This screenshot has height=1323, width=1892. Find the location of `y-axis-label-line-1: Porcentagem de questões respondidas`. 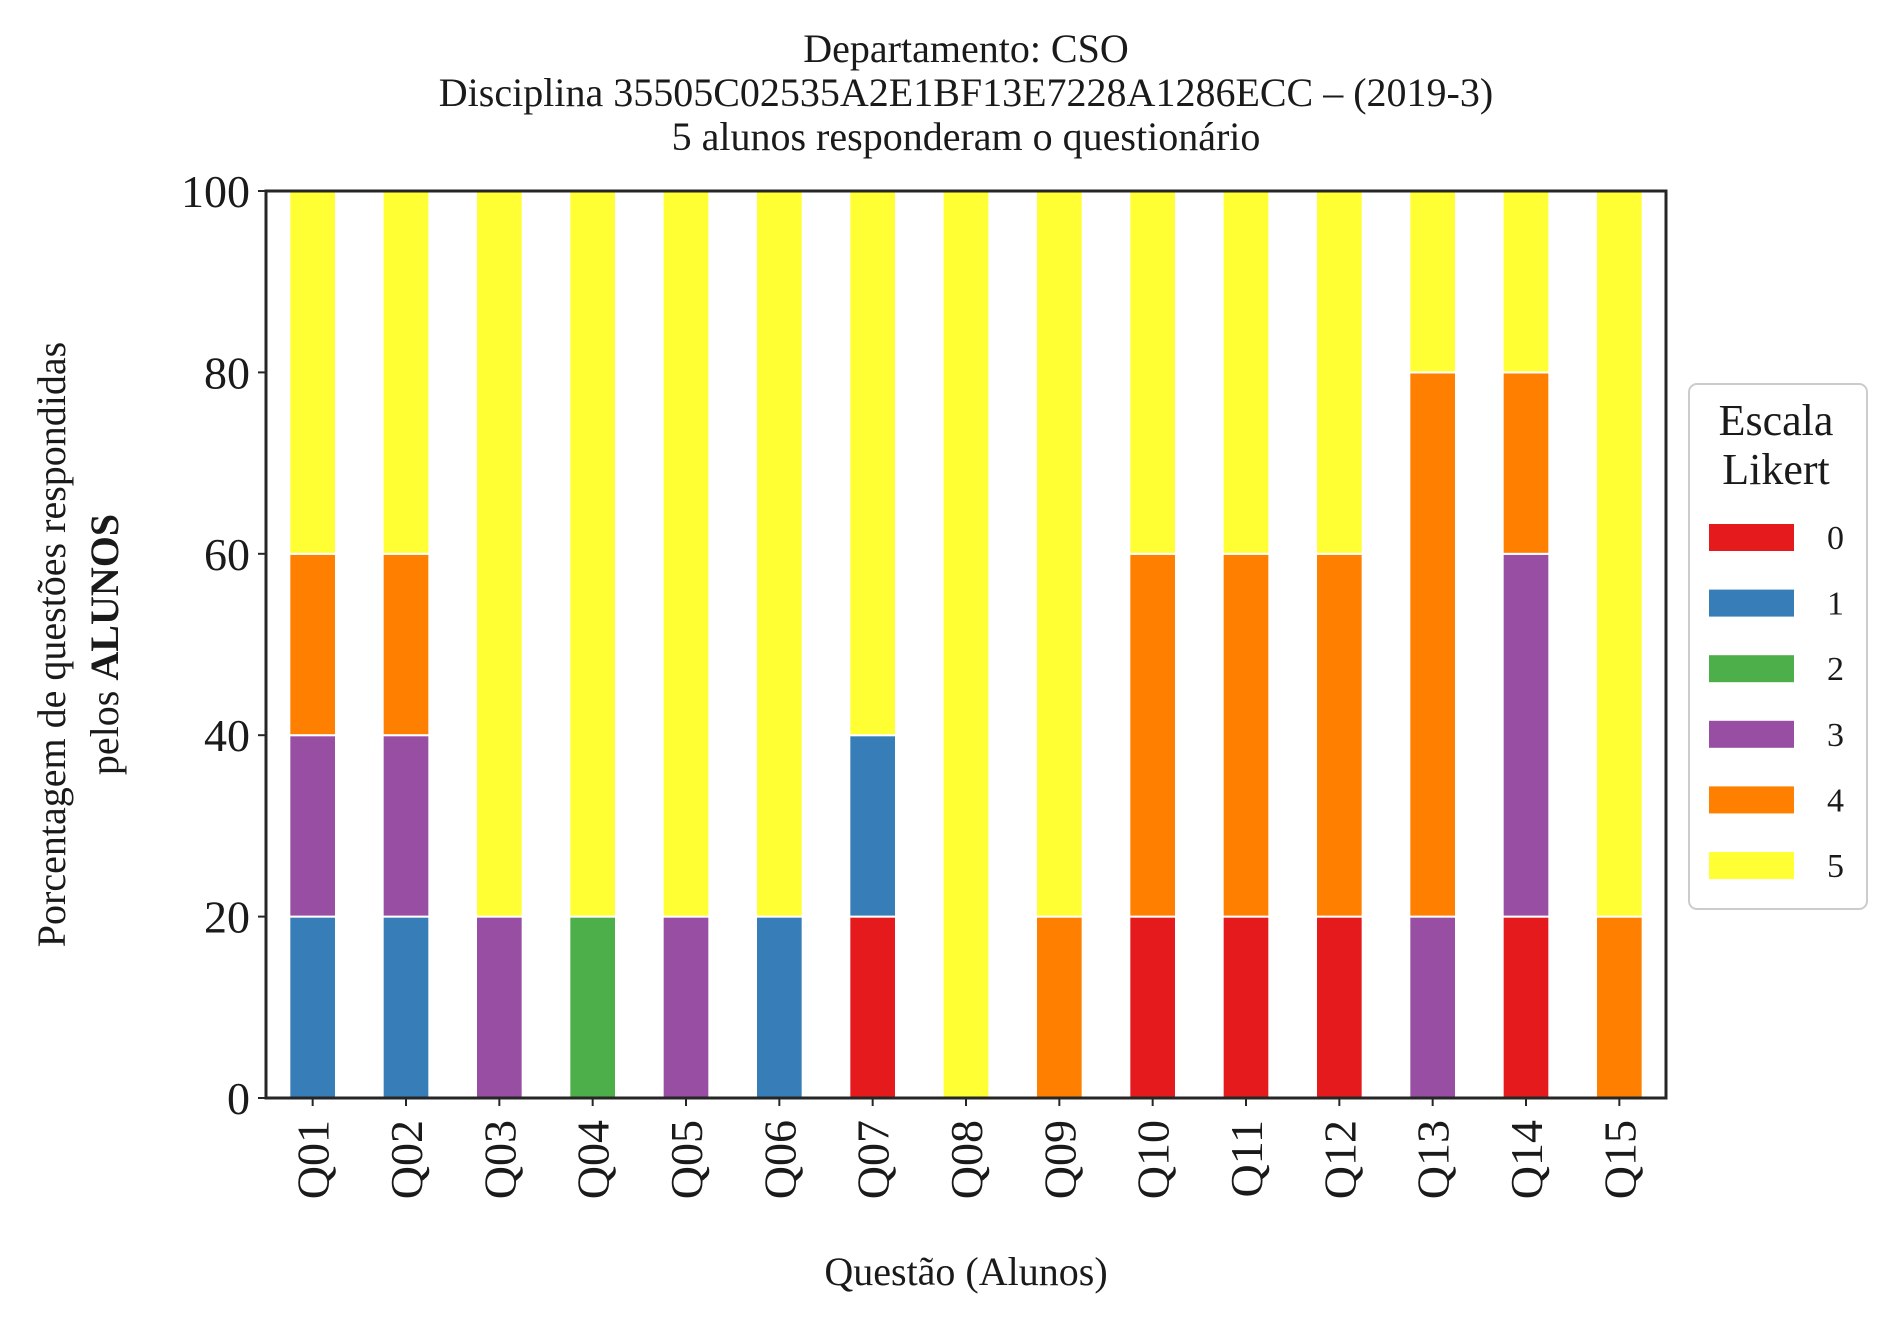

y-axis-label-line-1: Porcentagem de questões respondidas is located at coordinates (51, 644).